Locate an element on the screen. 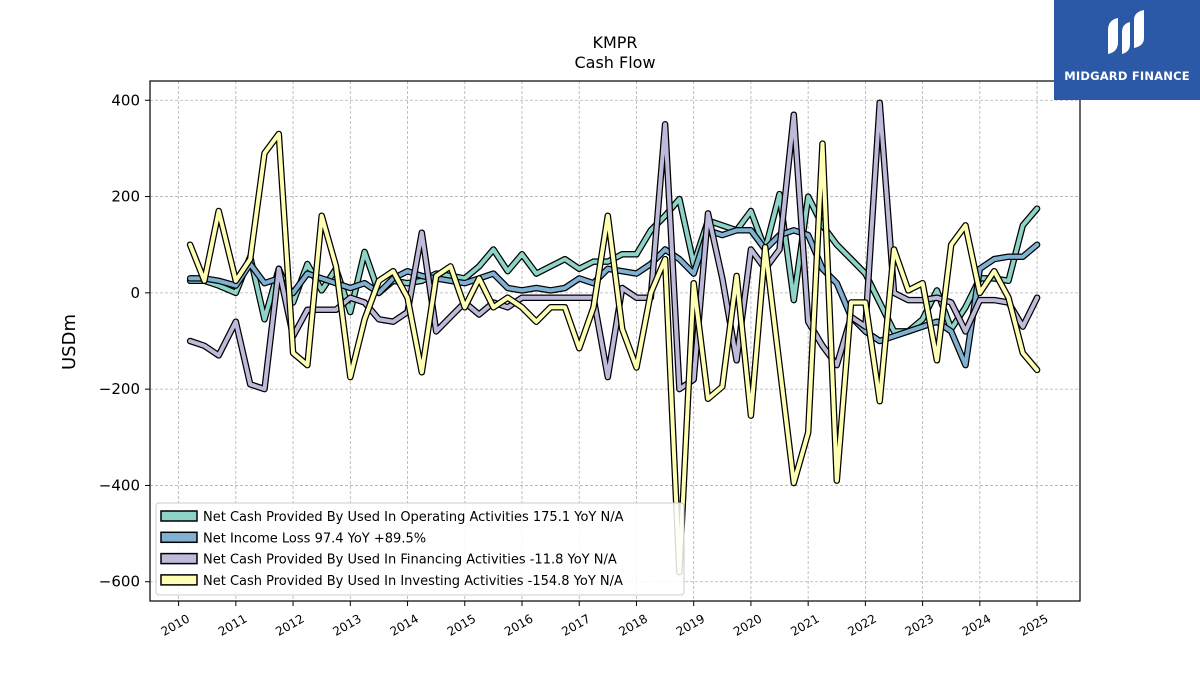  x-tick-label: 2015 is located at coordinates (461, 624).